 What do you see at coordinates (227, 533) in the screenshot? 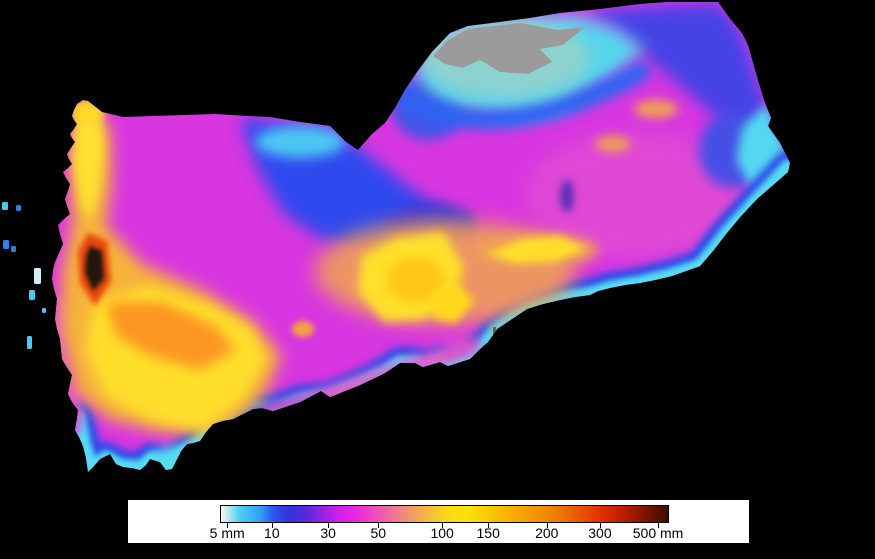
I see `legend-tick-label: 5 mm` at bounding box center [227, 533].